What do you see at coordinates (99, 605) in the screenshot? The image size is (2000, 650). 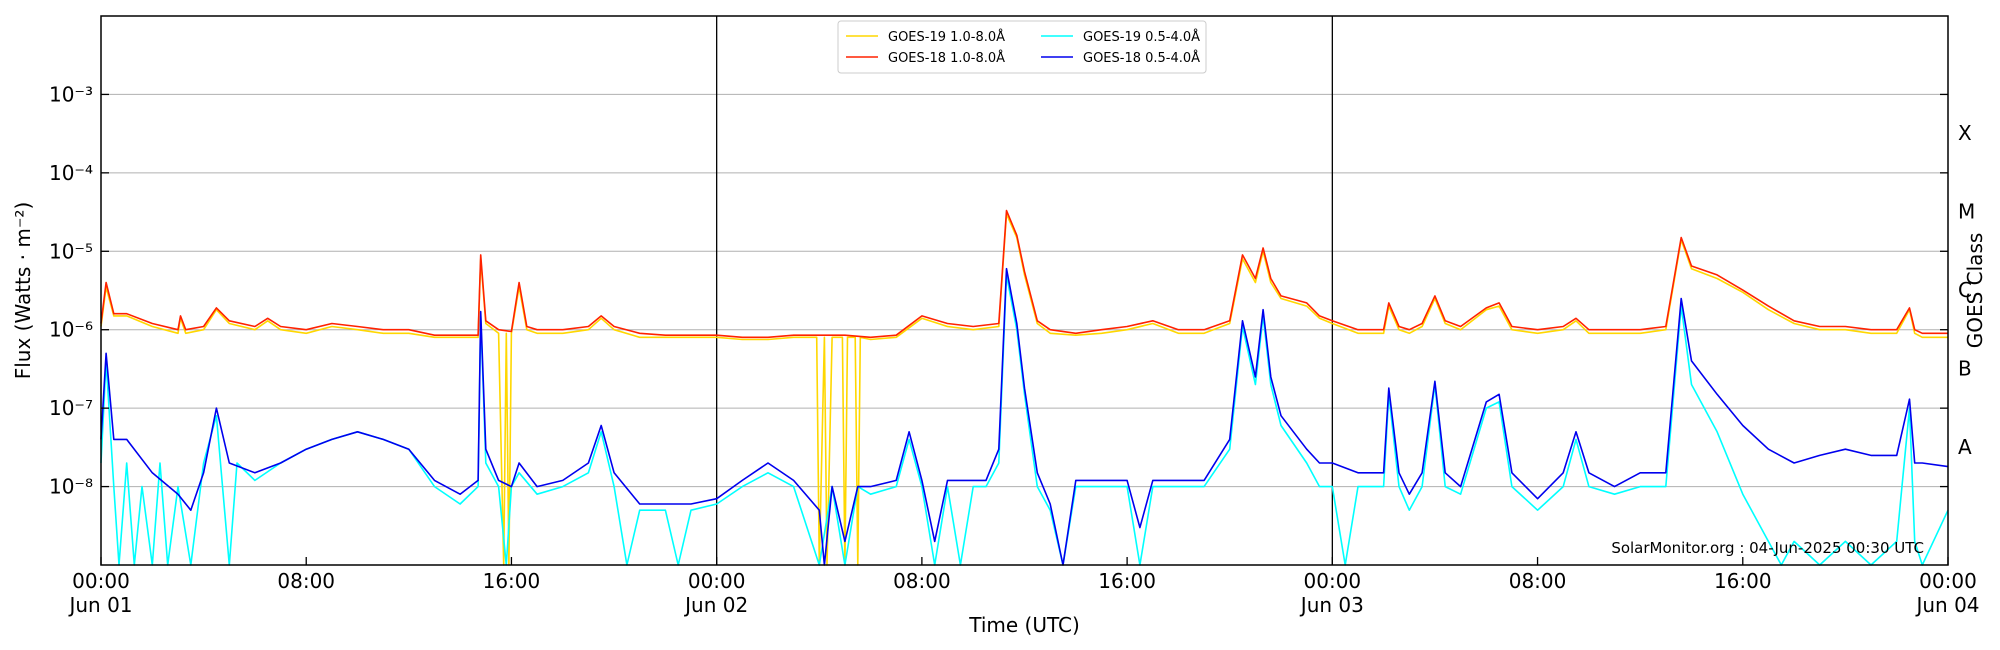 I see `x-tick-date-0: Jun 01` at bounding box center [99, 605].